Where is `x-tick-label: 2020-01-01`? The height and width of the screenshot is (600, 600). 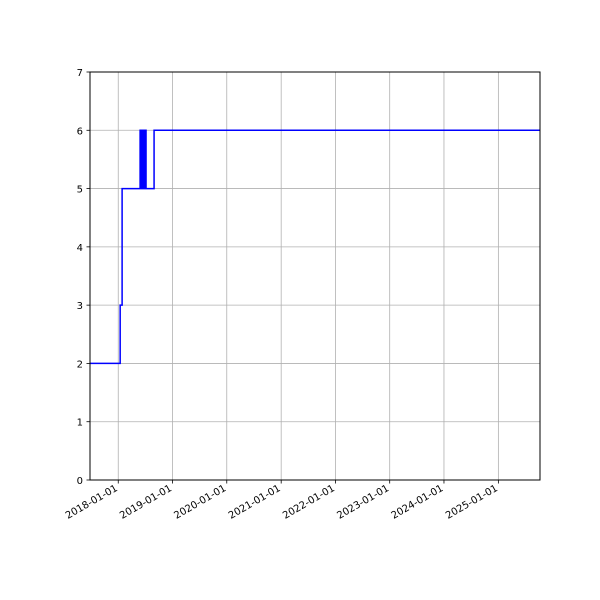
x-tick-label: 2020-01-01 is located at coordinates (200, 502).